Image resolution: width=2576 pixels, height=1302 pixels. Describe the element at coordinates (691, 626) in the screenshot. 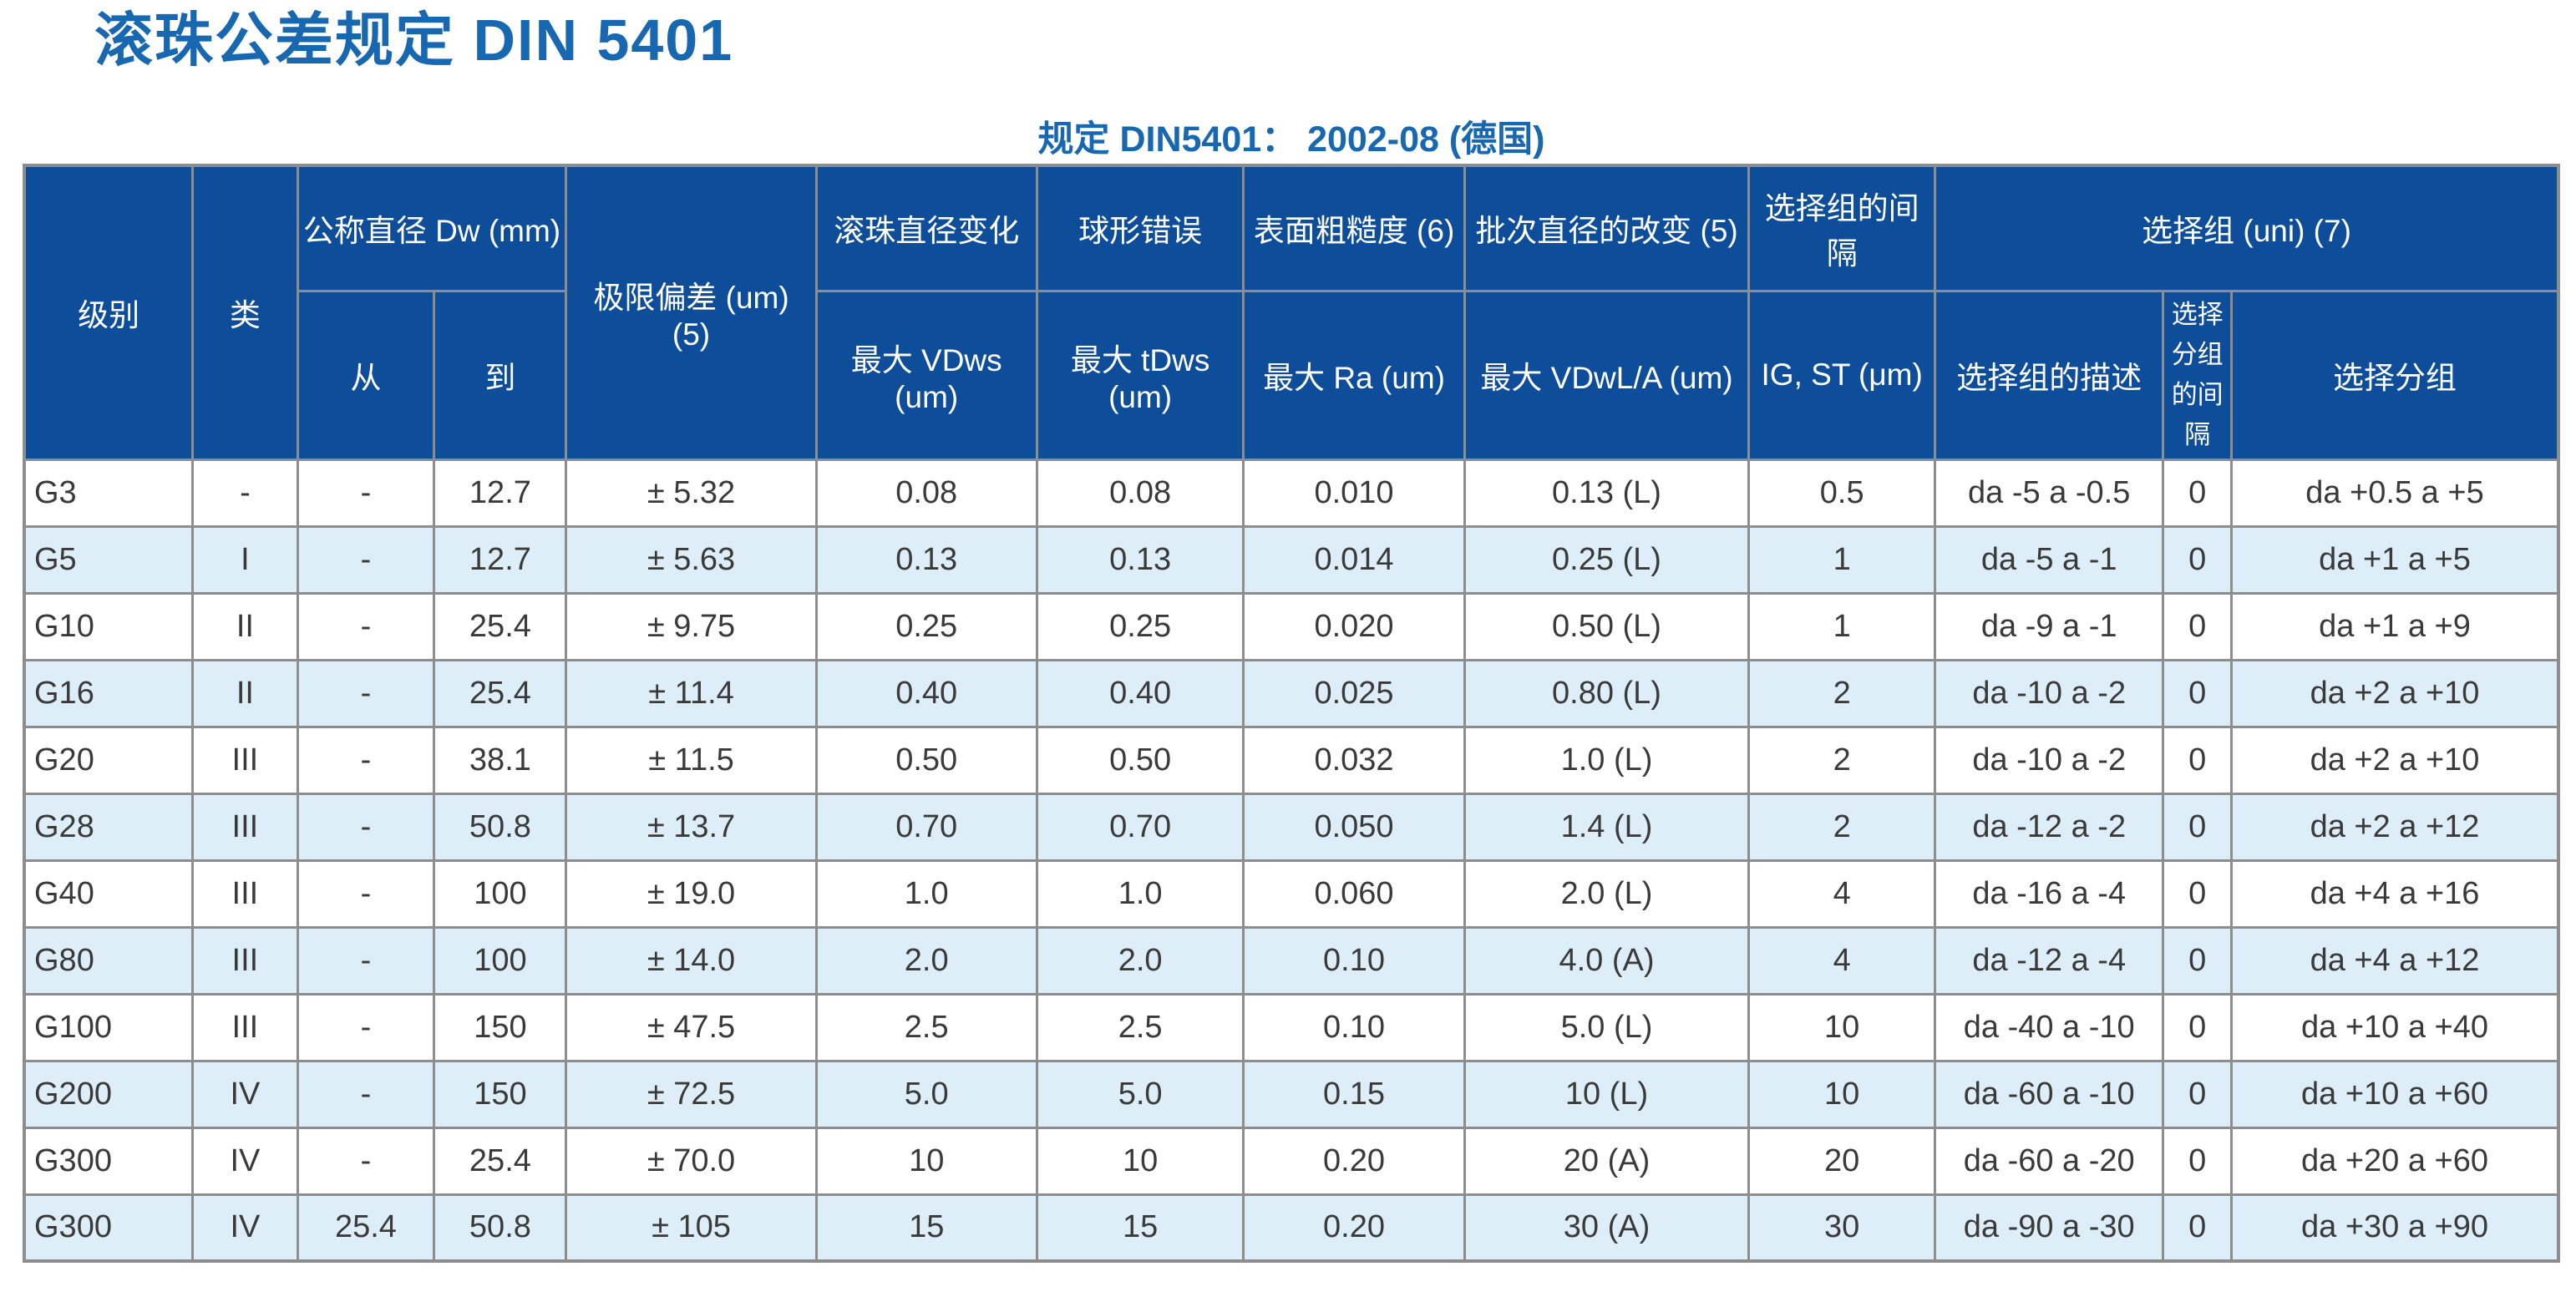

I see `table-cell: ± 9.75` at that location.